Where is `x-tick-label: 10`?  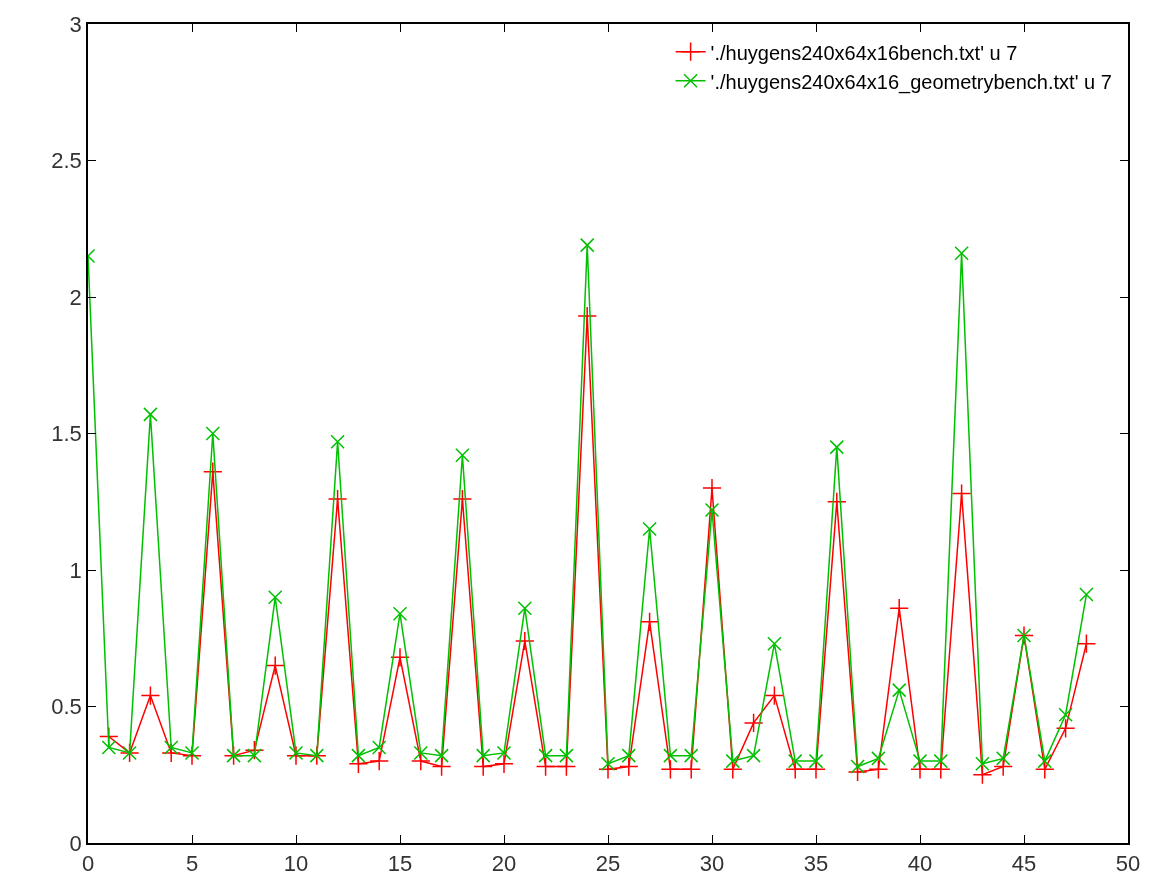
x-tick-label: 10 is located at coordinates (296, 864).